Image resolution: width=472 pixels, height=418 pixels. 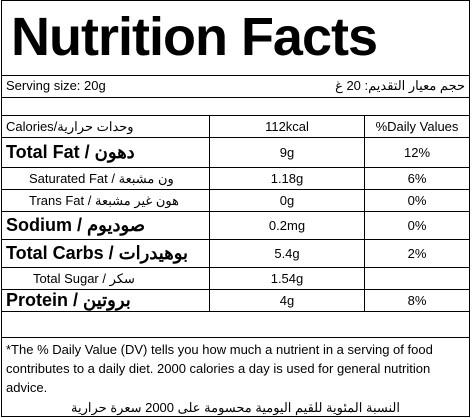 I want to click on protein-amount: 4g, so click(x=287, y=300).